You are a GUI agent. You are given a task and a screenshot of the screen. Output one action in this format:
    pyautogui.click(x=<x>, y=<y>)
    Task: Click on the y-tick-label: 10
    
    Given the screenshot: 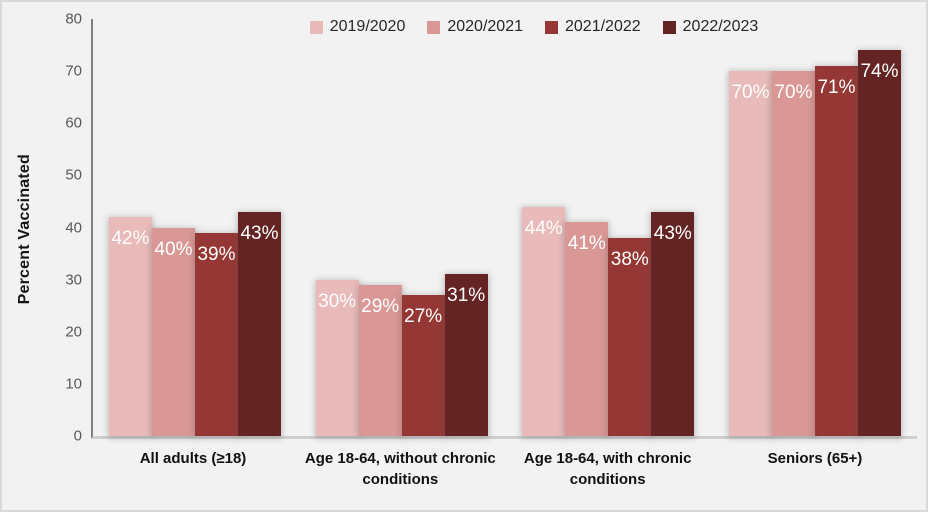 What is the action you would take?
    pyautogui.click(x=73, y=384)
    